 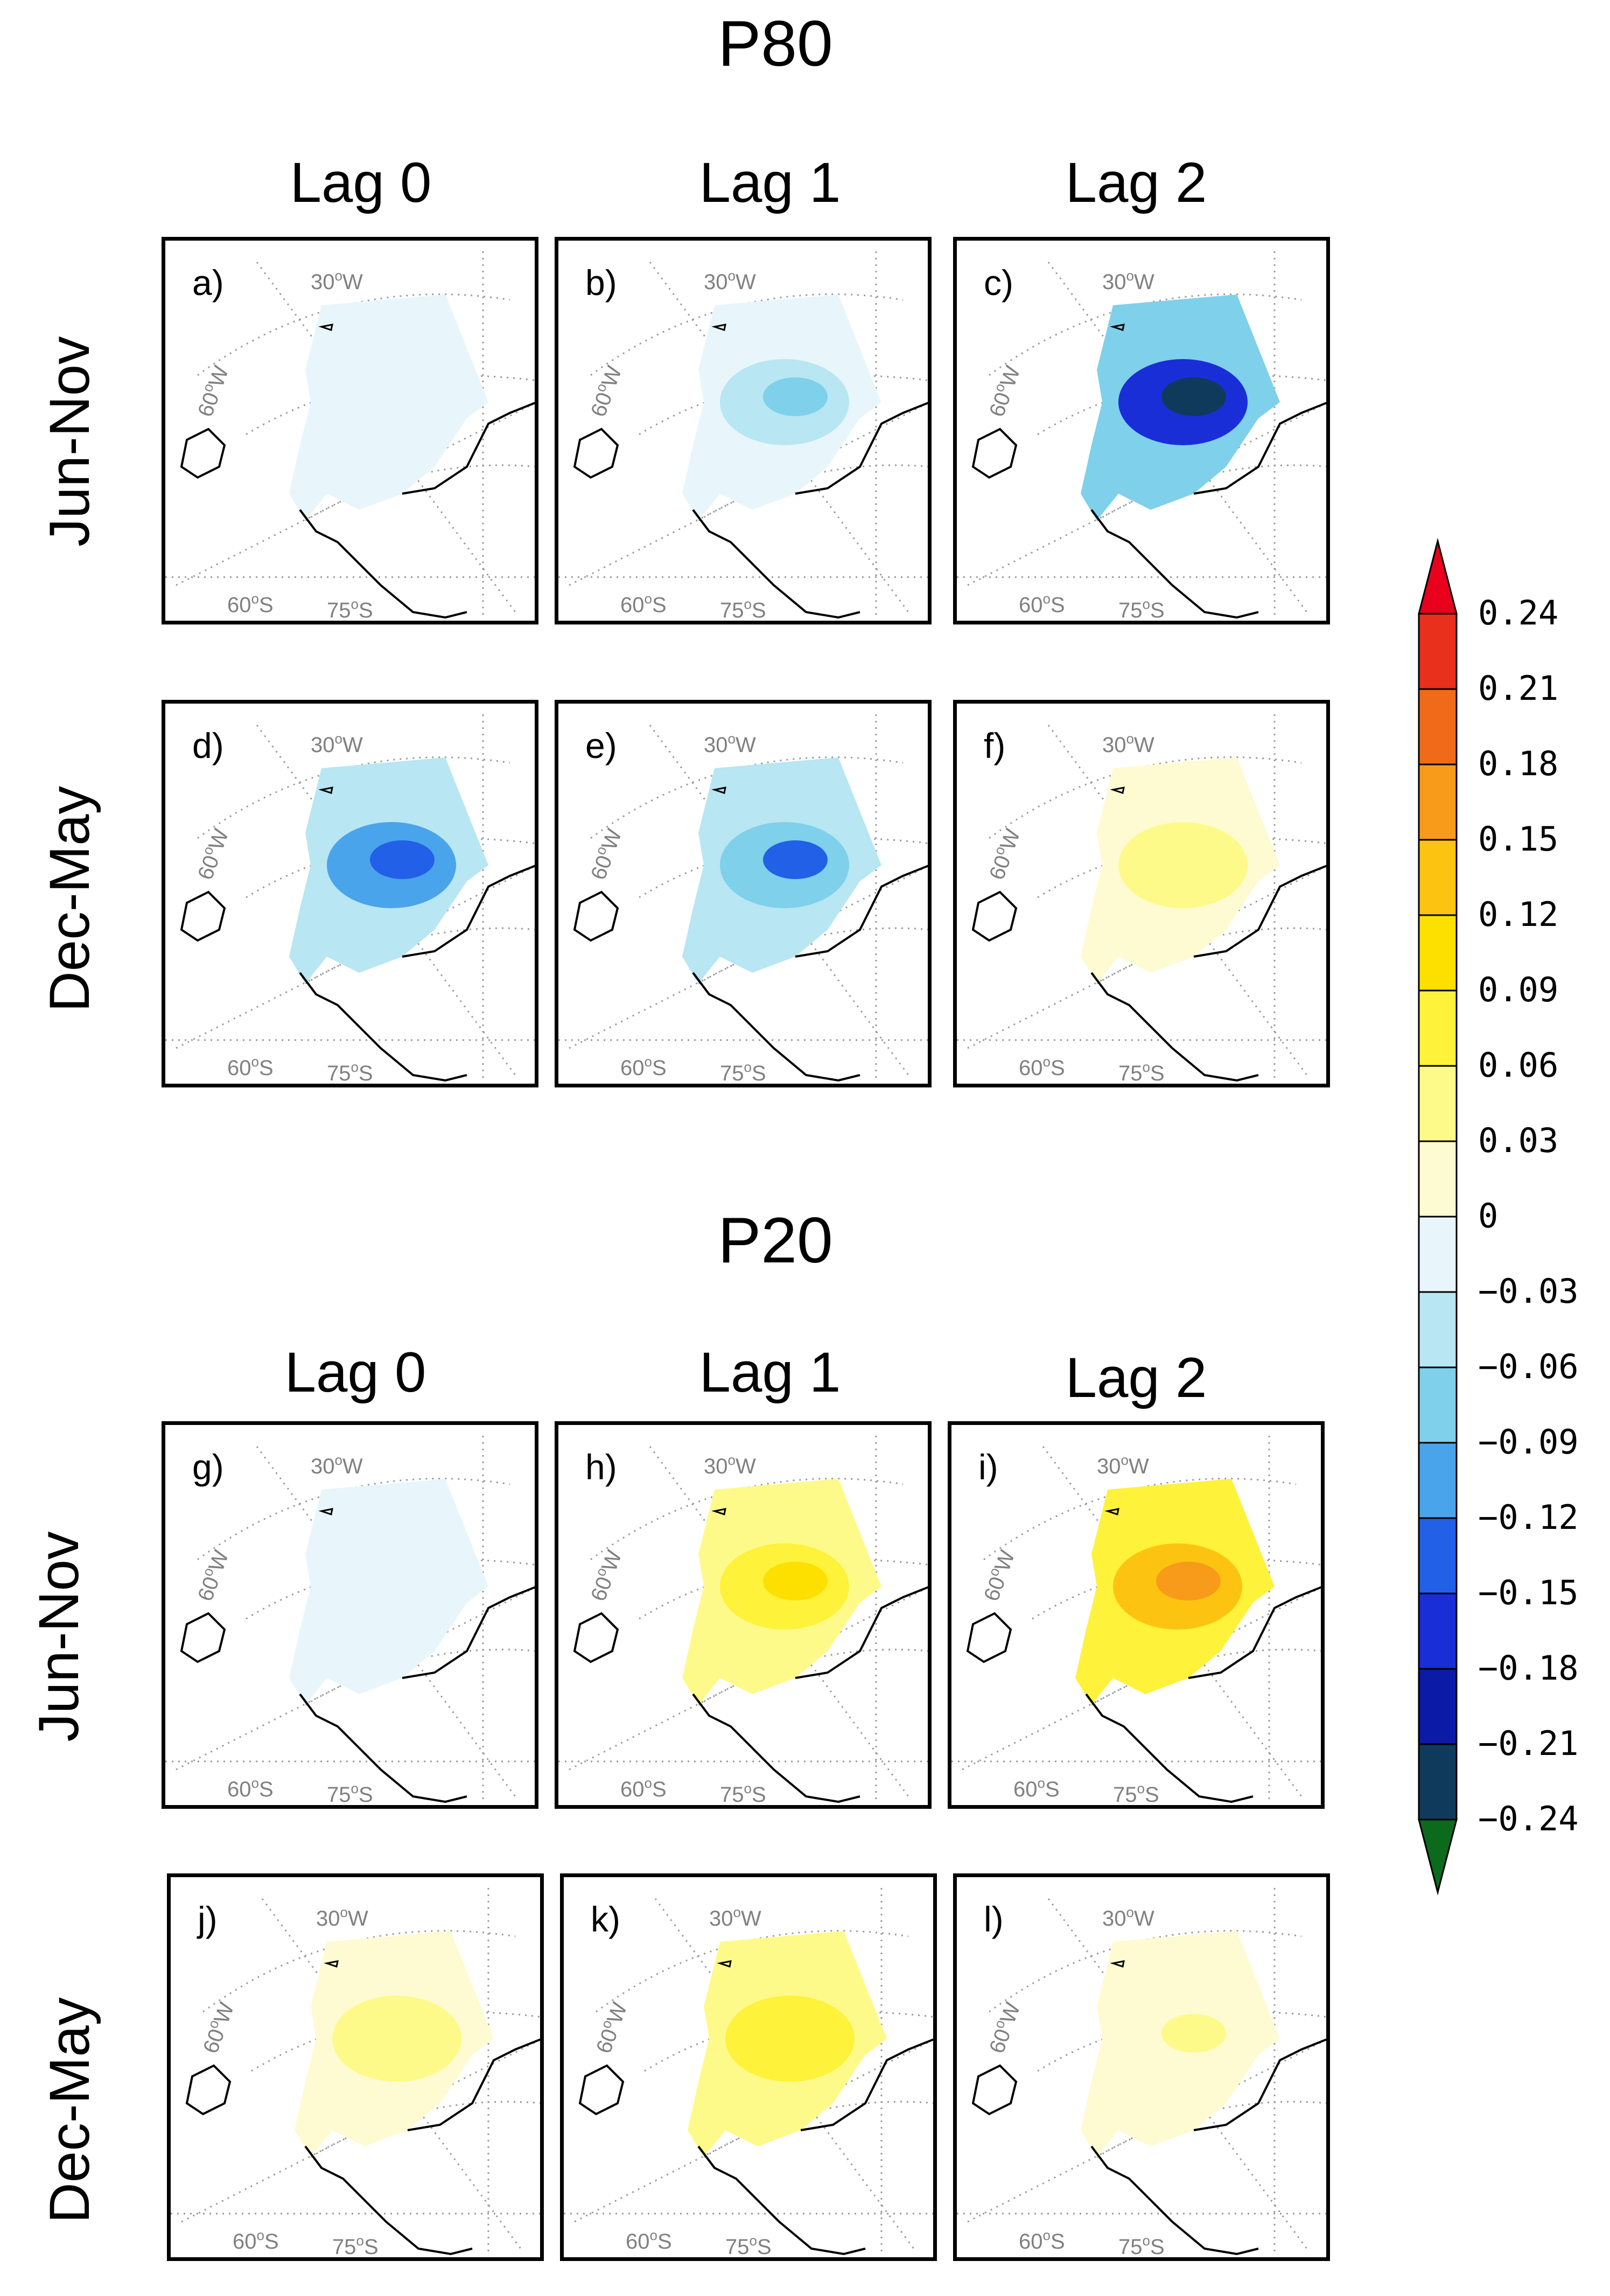 I want to click on map-panel: 30oW 60oW 60oS 75oS i), so click(x=1136, y=1615).